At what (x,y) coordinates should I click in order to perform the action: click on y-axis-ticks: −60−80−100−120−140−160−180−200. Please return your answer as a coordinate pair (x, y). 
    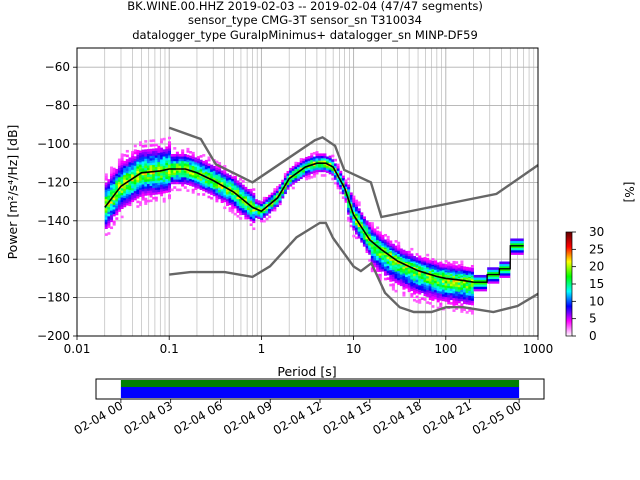
    Looking at the image, I should click on (57, 201).